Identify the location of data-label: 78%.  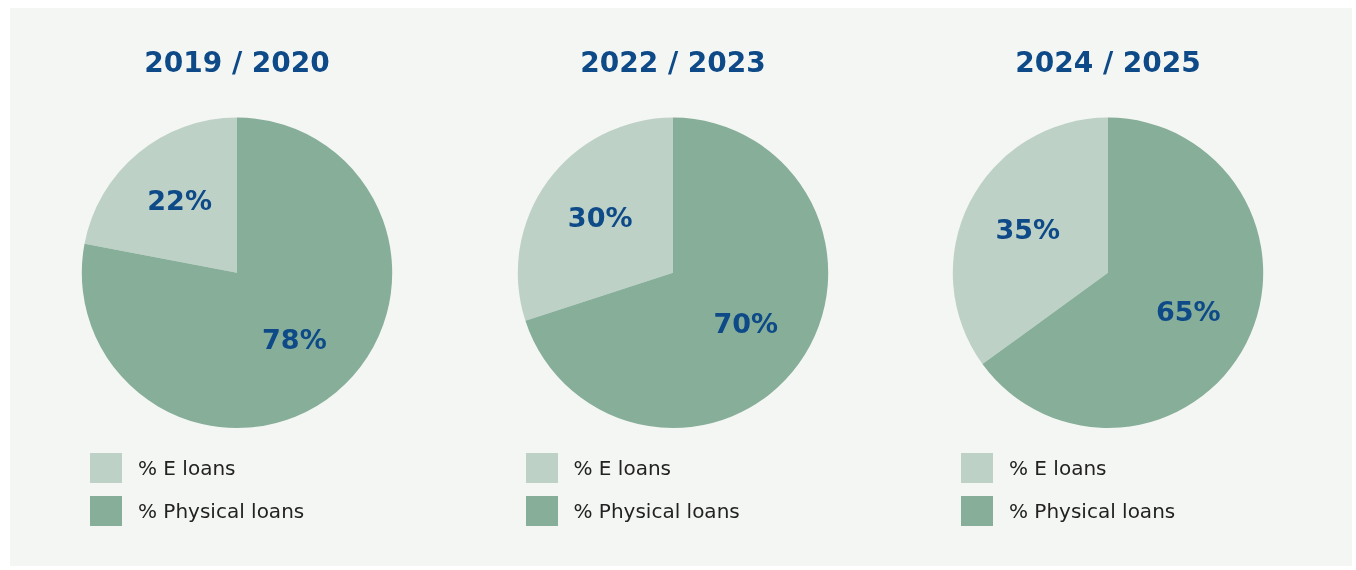
(294, 340).